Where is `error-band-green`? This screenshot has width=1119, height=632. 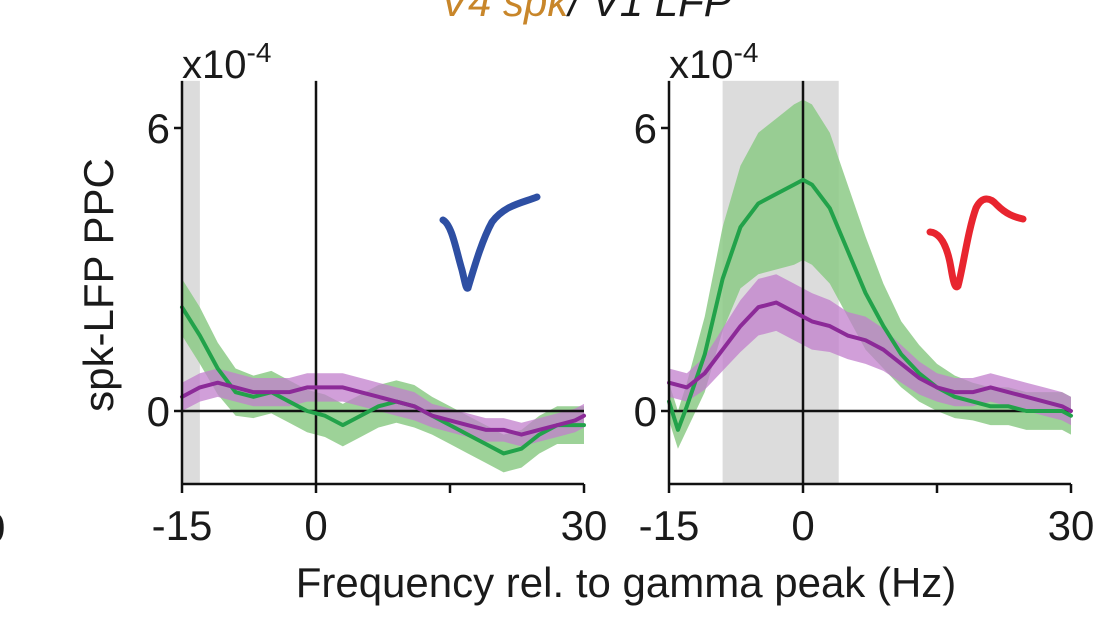
error-band-green is located at coordinates (383, 375).